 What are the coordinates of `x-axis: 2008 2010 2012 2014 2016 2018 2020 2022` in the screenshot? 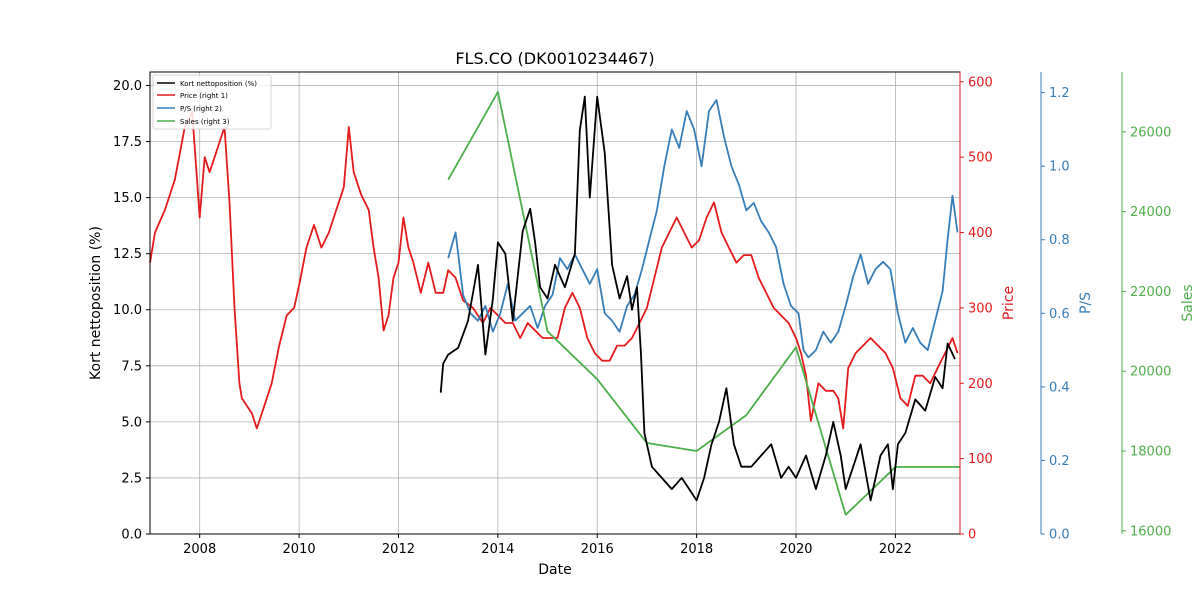 It's located at (547, 545).